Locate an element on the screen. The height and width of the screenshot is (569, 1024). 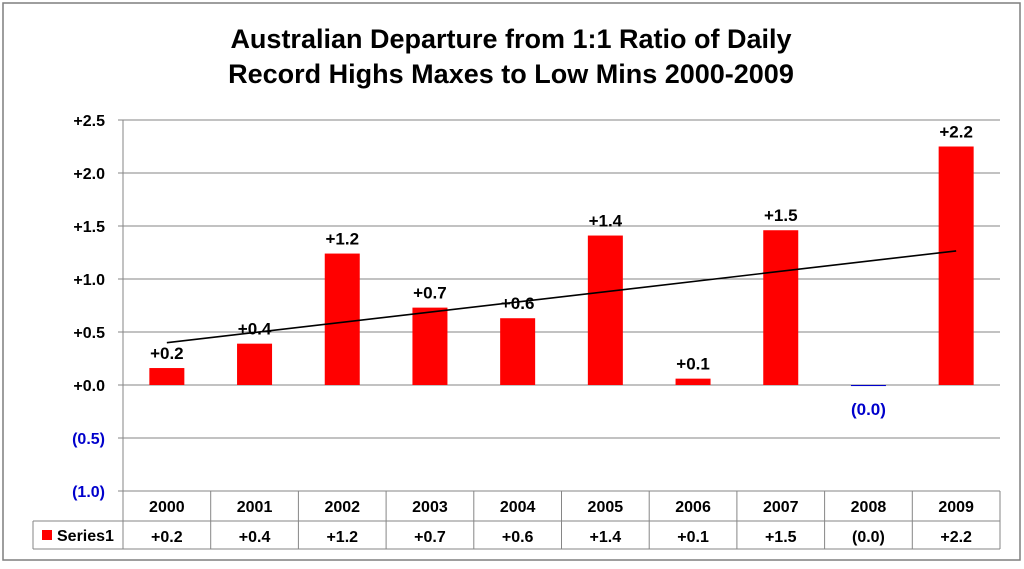
table-value-cell: (0.0) is located at coordinates (868, 537).